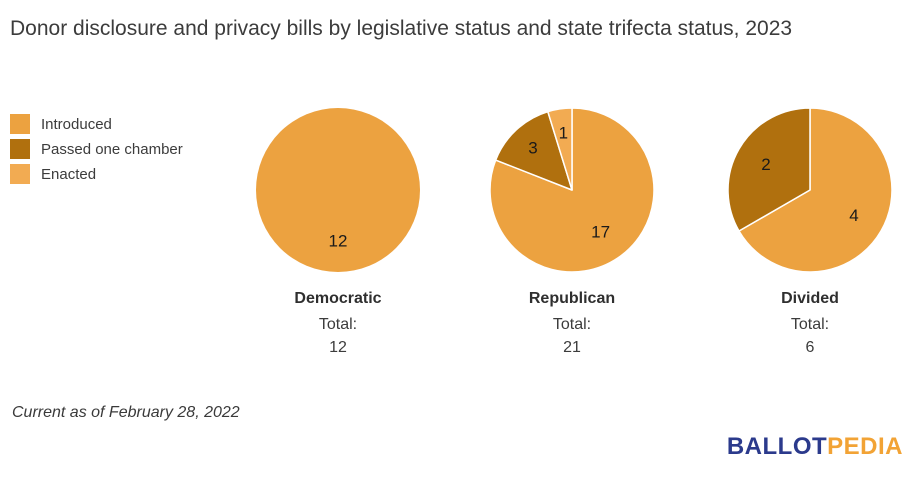  I want to click on pie-category-label: Republican, so click(572, 298).